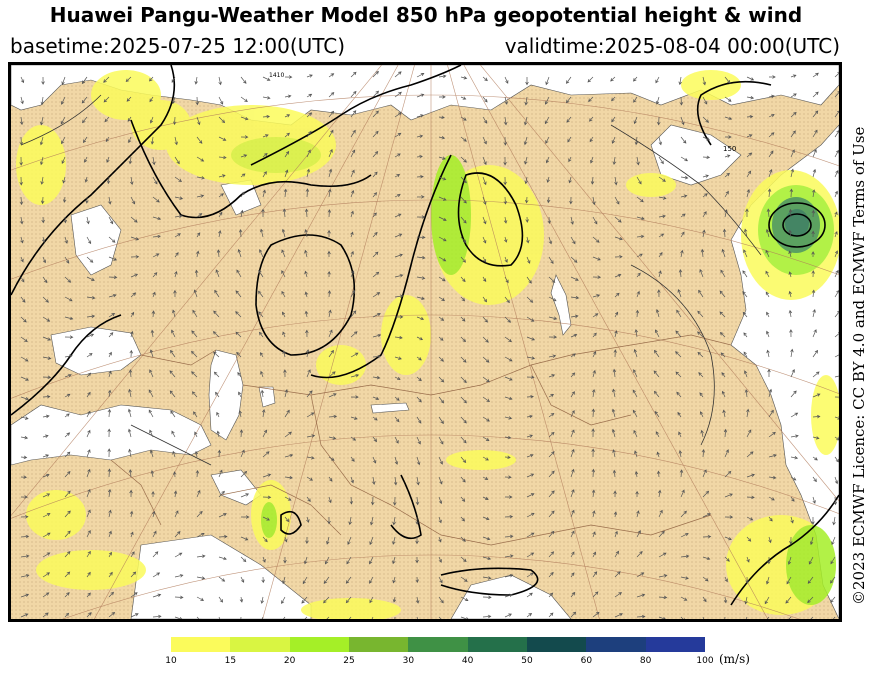 This screenshot has height=680, width=870. I want to click on colorbar-tick-label: 80, so click(645, 661).